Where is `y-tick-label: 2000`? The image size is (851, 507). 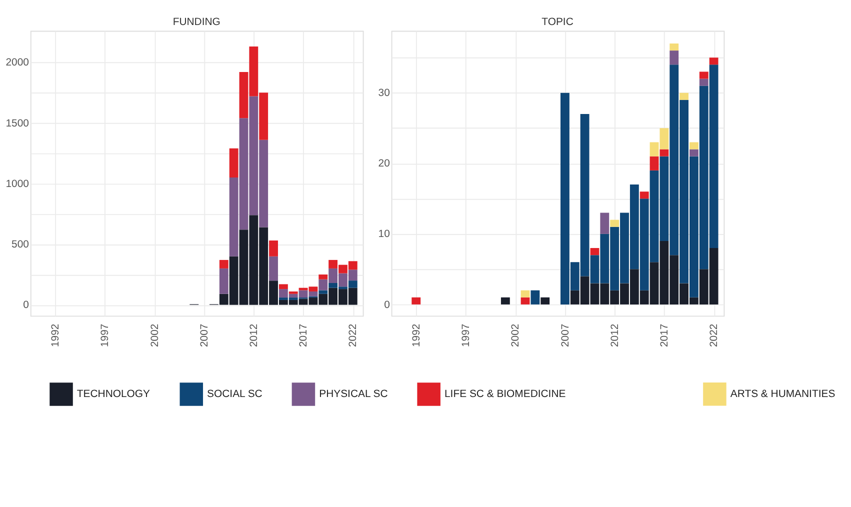
y-tick-label: 2000 is located at coordinates (18, 63).